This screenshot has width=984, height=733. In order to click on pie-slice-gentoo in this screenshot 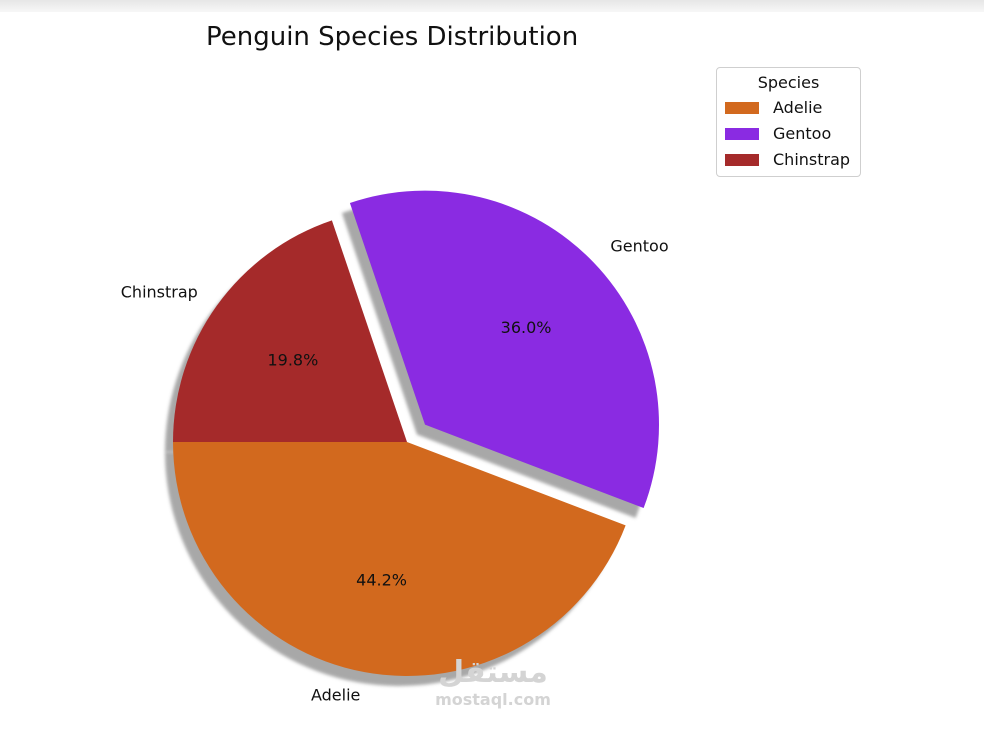, I will do `click(504, 349)`.